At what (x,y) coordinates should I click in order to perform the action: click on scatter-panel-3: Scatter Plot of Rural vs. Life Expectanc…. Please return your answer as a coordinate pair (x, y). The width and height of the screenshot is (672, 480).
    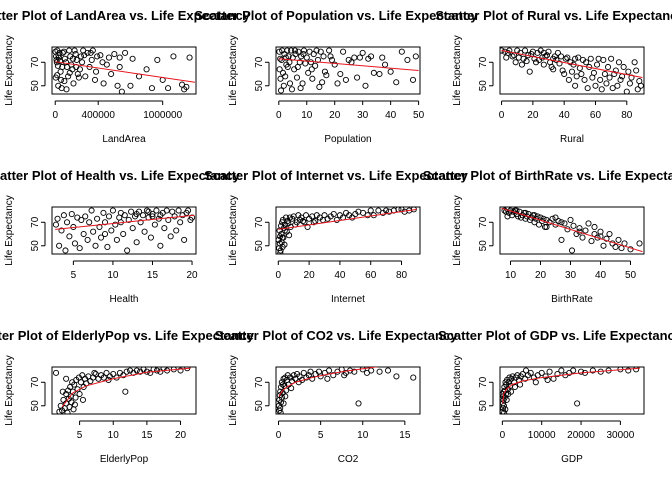
    Looking at the image, I should click on (553, 76).